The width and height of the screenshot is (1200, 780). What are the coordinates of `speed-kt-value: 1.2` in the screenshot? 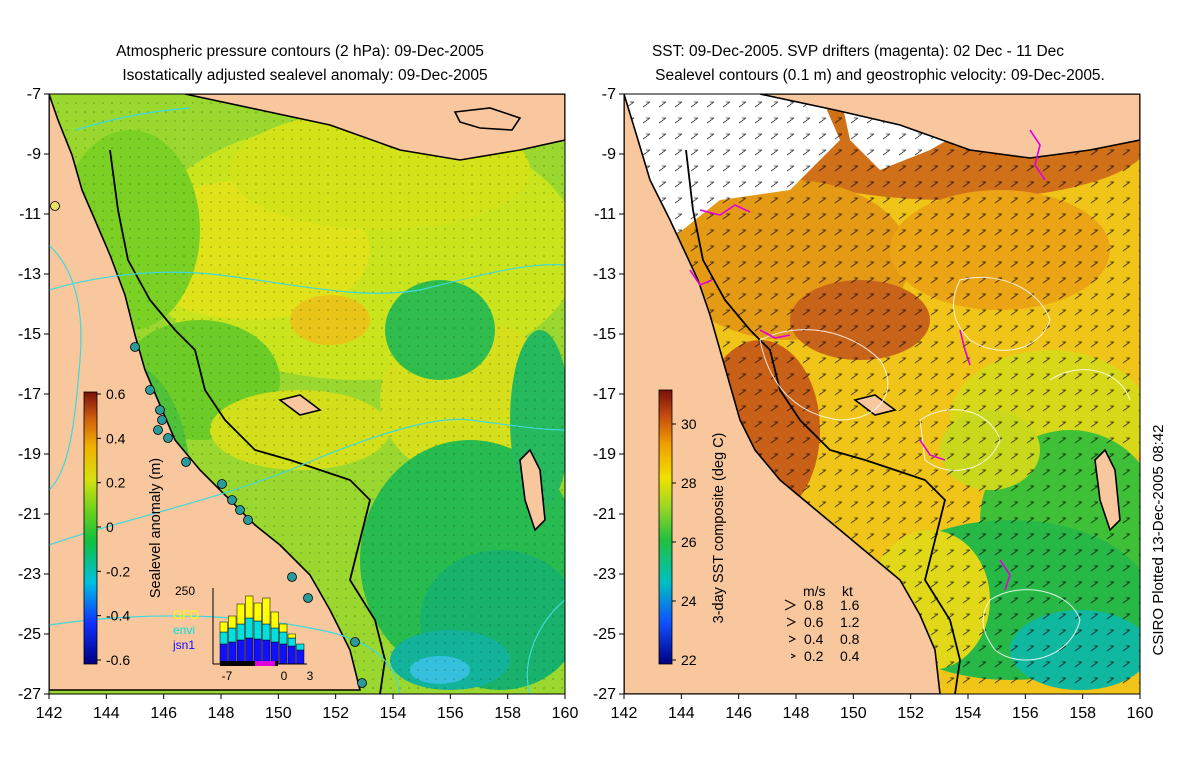 It's located at (850, 622).